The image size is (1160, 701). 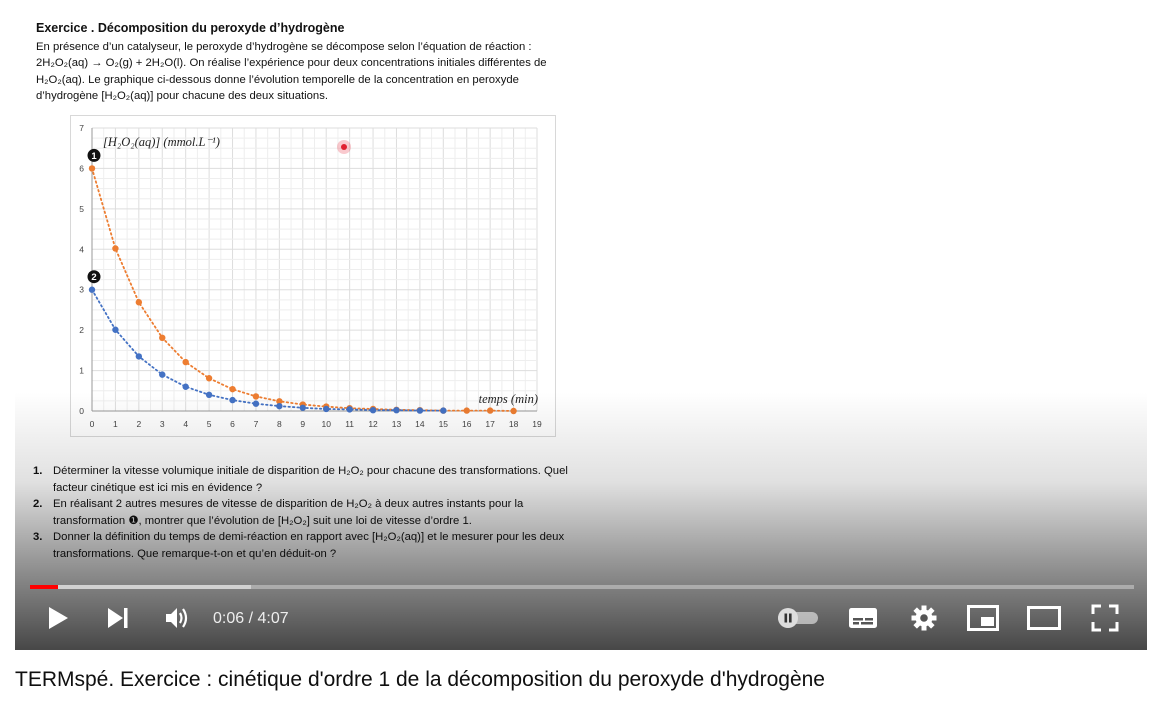 I want to click on miniplayer-button, so click(x=983, y=620).